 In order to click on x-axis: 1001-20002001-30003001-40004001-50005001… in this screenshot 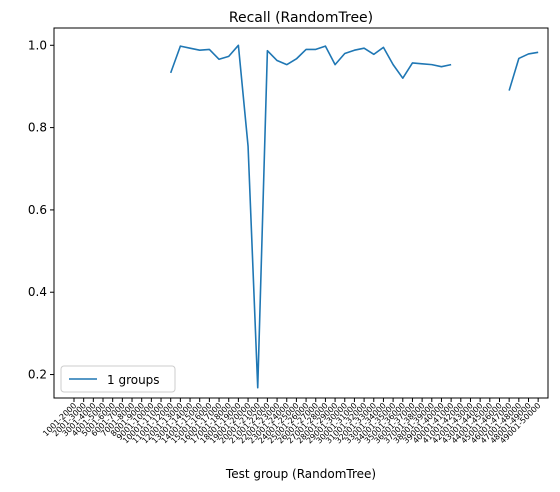, I will do `click(292, 421)`.